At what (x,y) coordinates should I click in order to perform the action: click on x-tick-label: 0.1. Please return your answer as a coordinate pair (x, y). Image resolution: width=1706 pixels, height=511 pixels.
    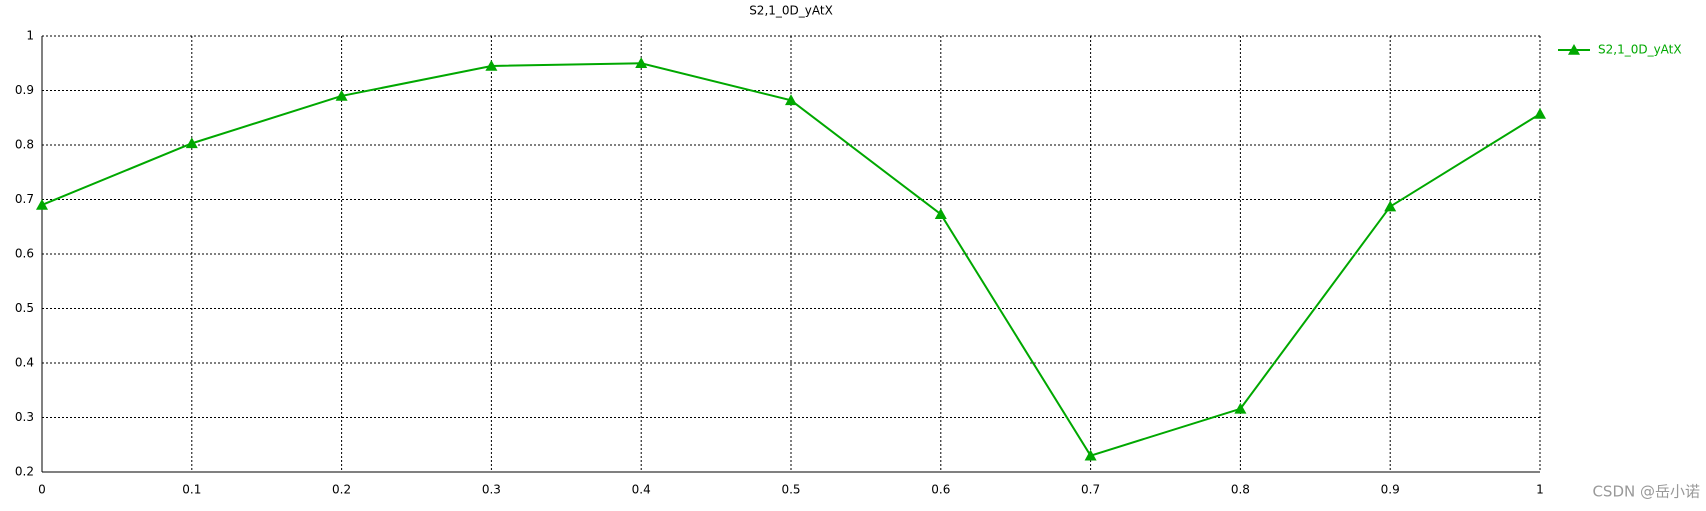
    Looking at the image, I should click on (191, 490).